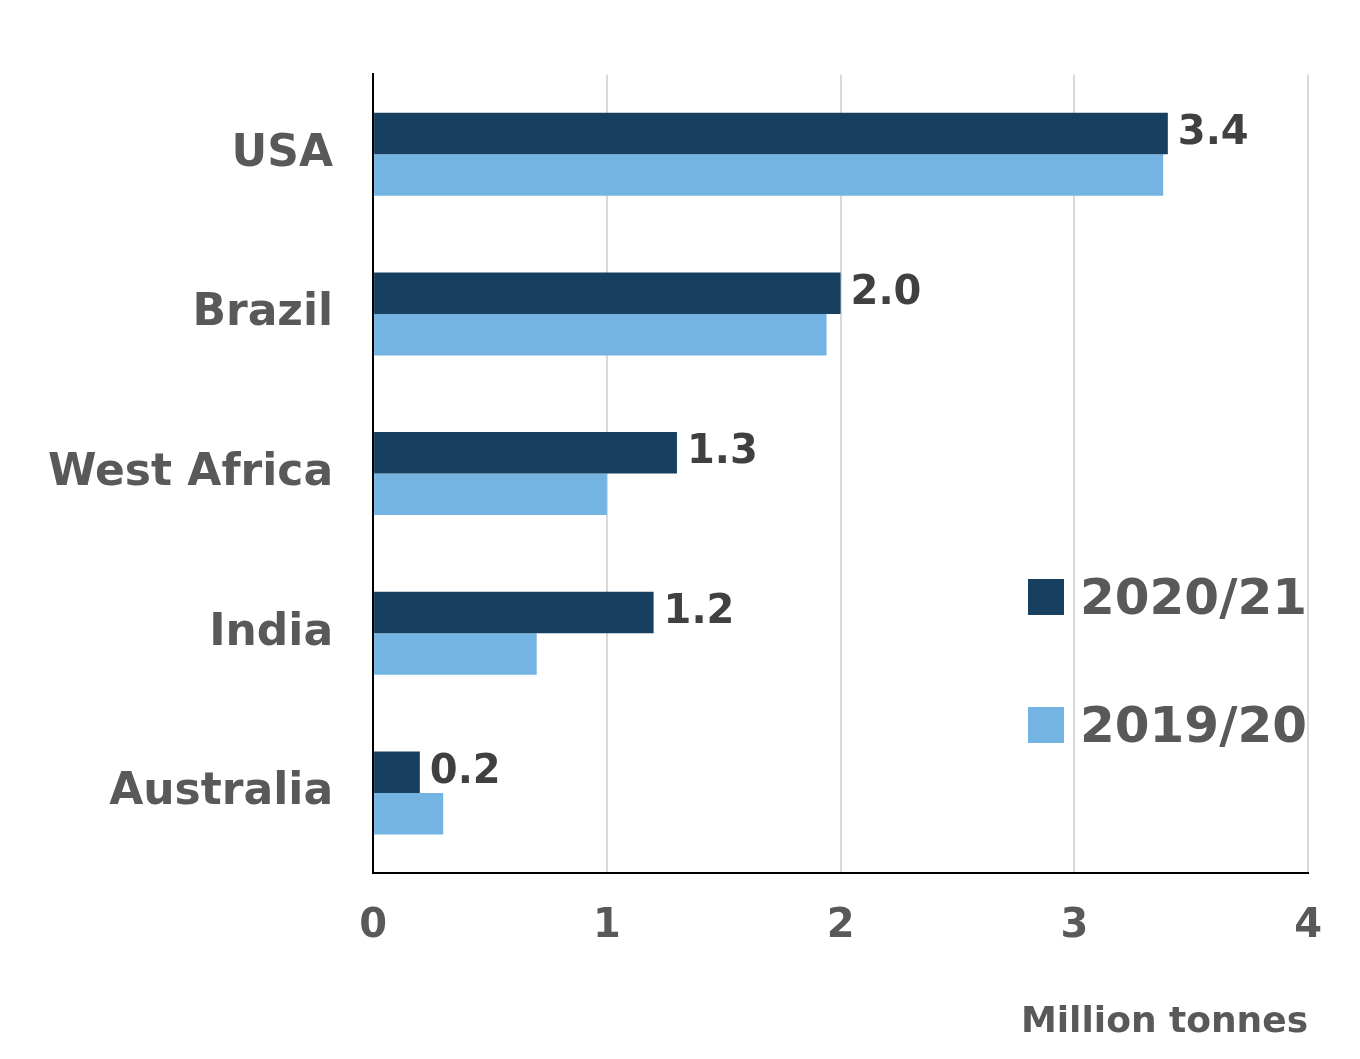 Image resolution: width=1360 pixels, height=1059 pixels. What do you see at coordinates (1308, 923) in the screenshot?
I see `x-tick-label: 4` at bounding box center [1308, 923].